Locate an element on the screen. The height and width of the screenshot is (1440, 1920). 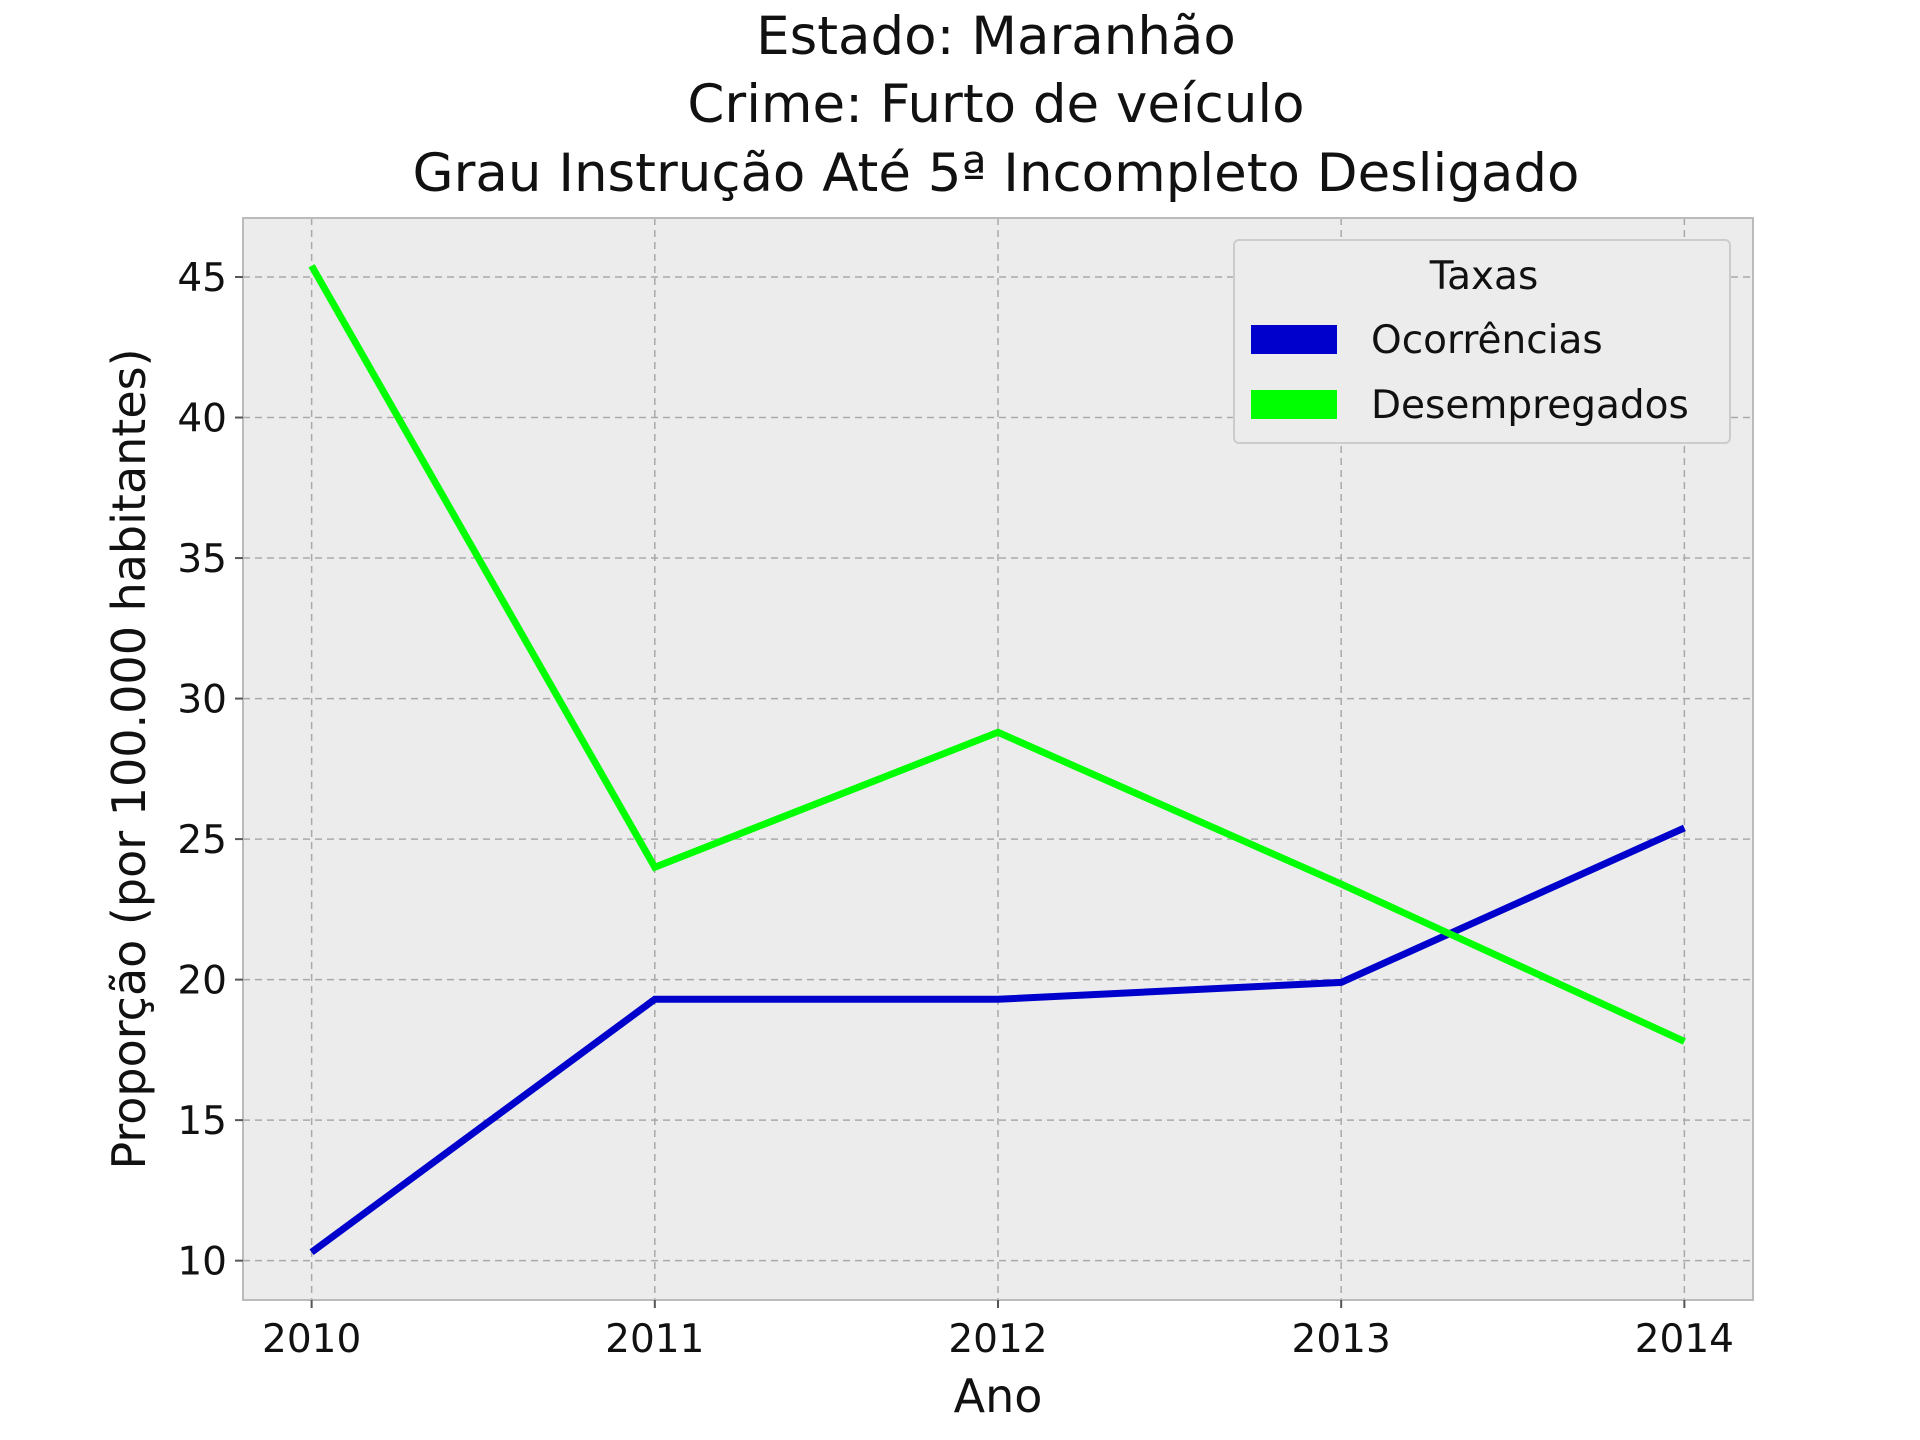
legend: Taxas Ocorrências Desempregados is located at coordinates (1482, 341).